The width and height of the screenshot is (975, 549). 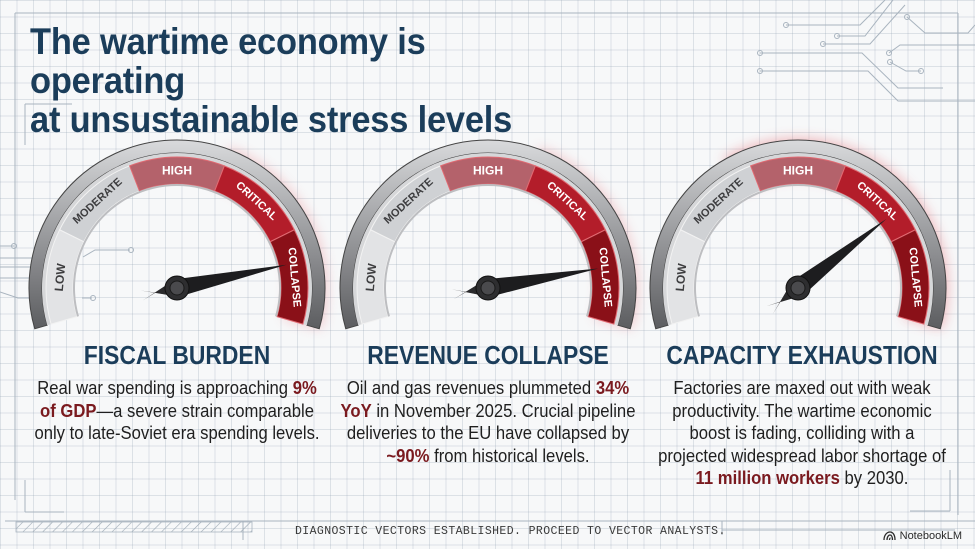 I want to click on body-text: from historical levels., so click(x=509, y=455).